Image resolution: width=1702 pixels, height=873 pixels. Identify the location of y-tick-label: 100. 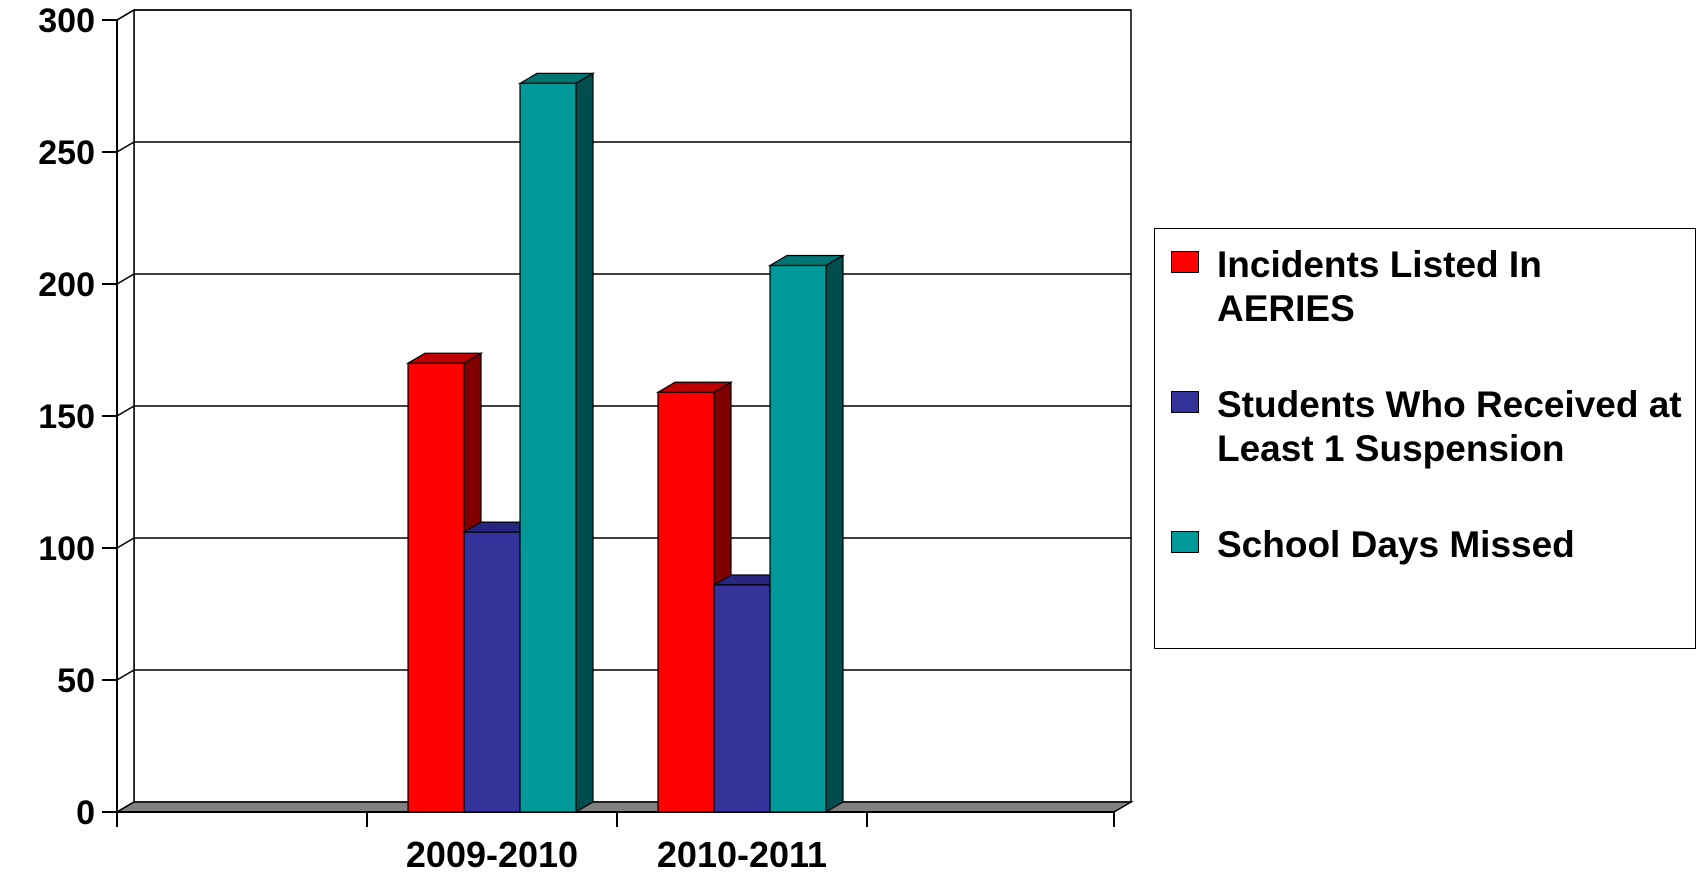
(66, 549).